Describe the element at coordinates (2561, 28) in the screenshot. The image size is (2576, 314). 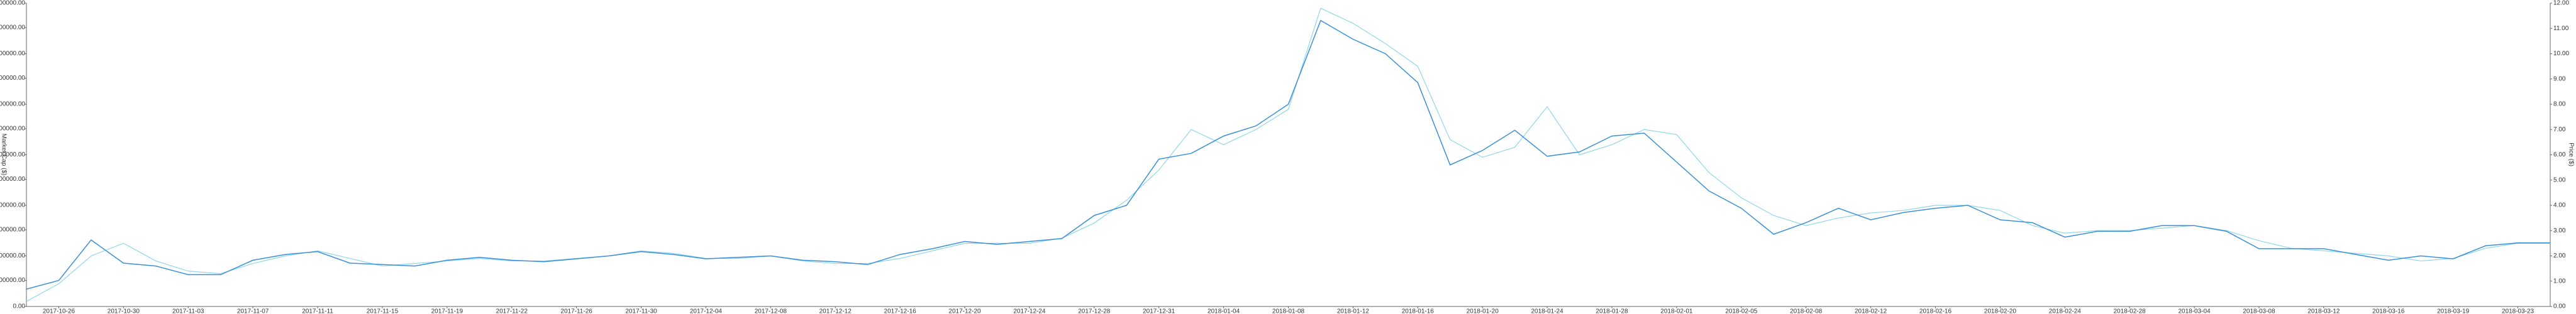
I see `y2-tick-label: 11.00` at that location.